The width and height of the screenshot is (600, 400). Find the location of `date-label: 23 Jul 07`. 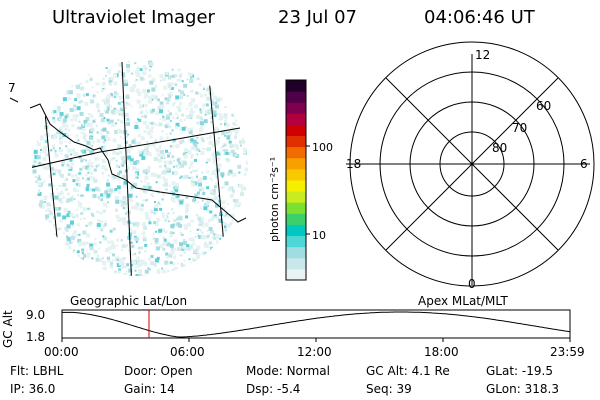

date-label: 23 Jul 07 is located at coordinates (317, 17).